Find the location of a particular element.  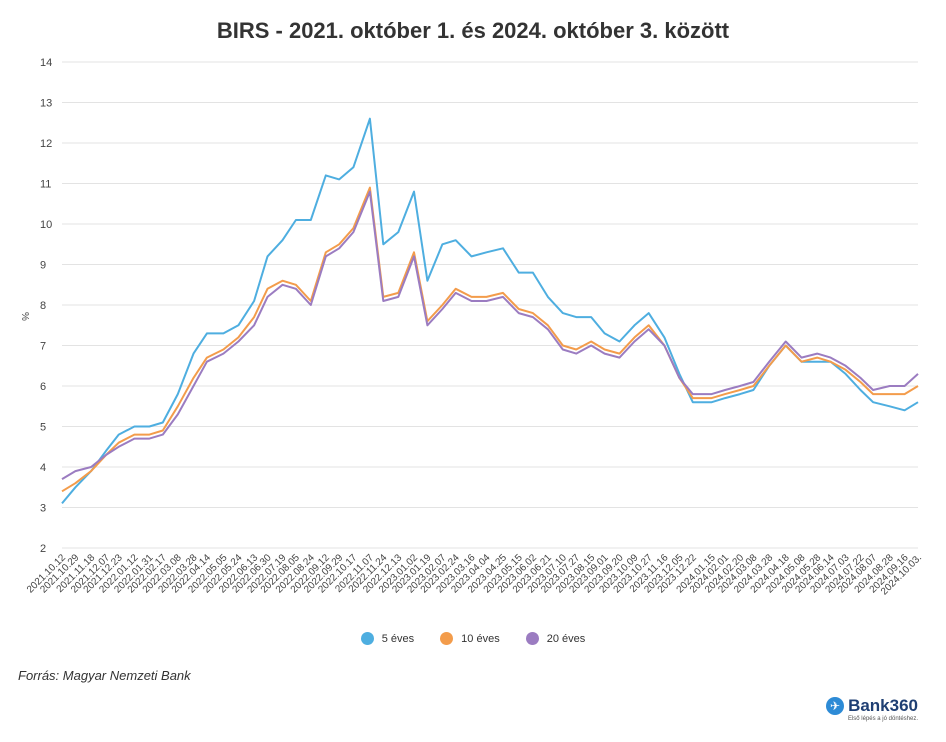

y-tick-label: 7 is located at coordinates (43, 347).